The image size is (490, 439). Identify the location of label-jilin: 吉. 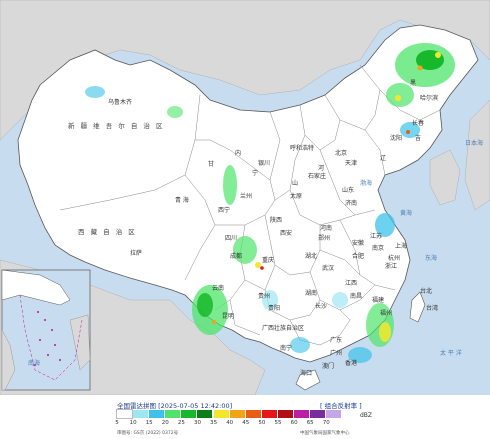
(418, 138).